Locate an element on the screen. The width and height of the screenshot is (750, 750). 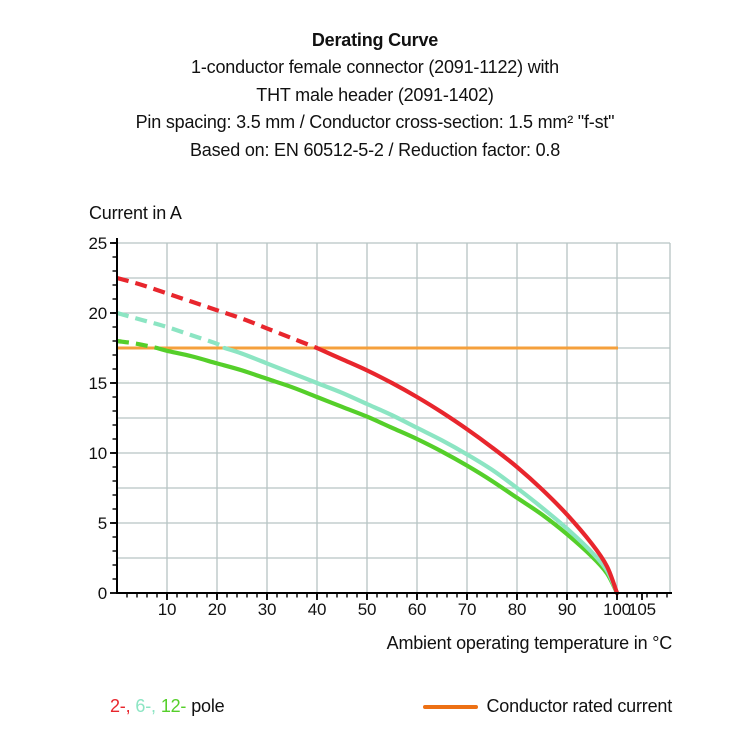
x-tick-label: 70 is located at coordinates (467, 609).